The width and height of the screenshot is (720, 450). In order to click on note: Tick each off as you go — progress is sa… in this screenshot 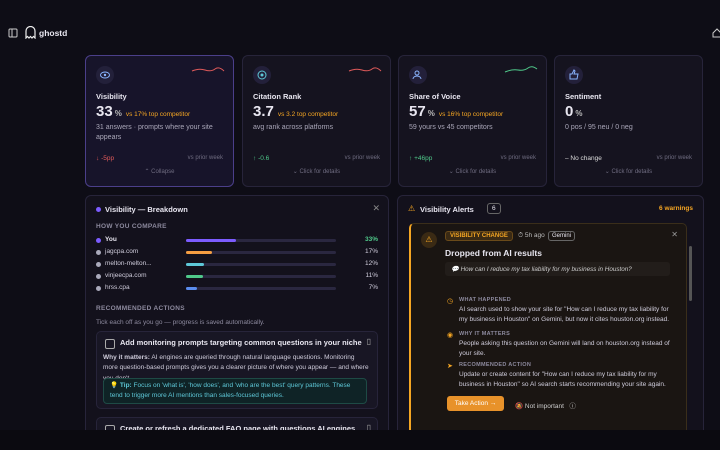, I will do `click(180, 322)`.